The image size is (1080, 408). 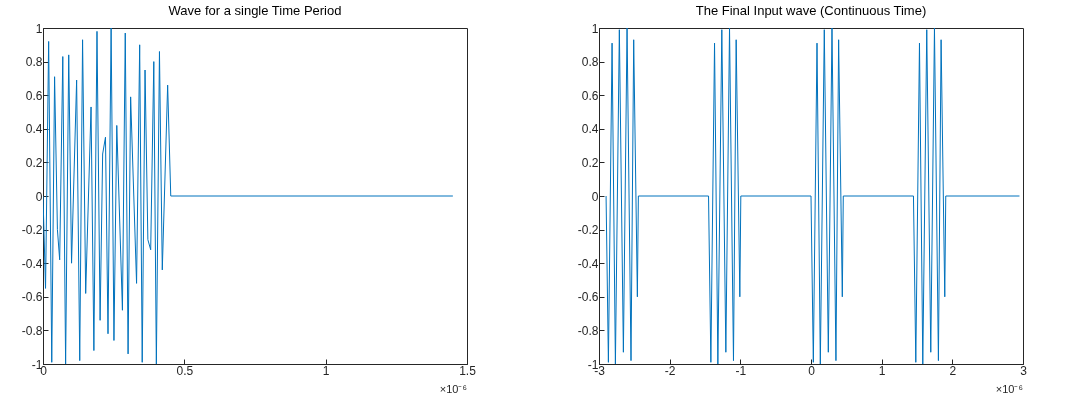 I want to click on x-tick-label: 0.5, so click(x=185, y=370).